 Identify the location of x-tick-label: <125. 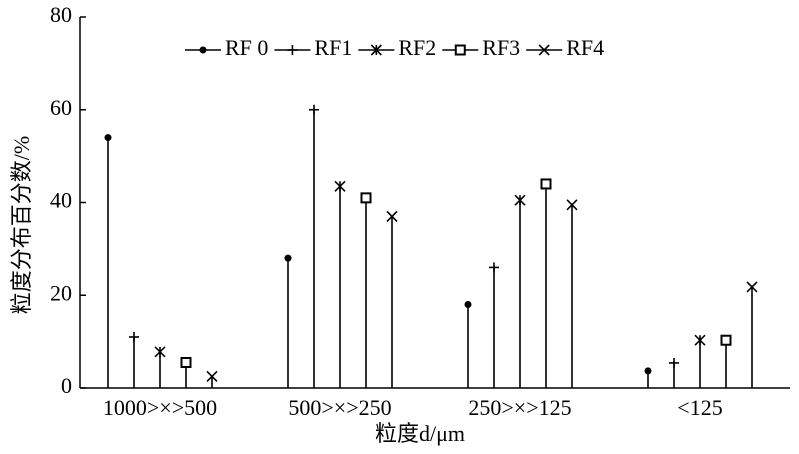
(699, 407).